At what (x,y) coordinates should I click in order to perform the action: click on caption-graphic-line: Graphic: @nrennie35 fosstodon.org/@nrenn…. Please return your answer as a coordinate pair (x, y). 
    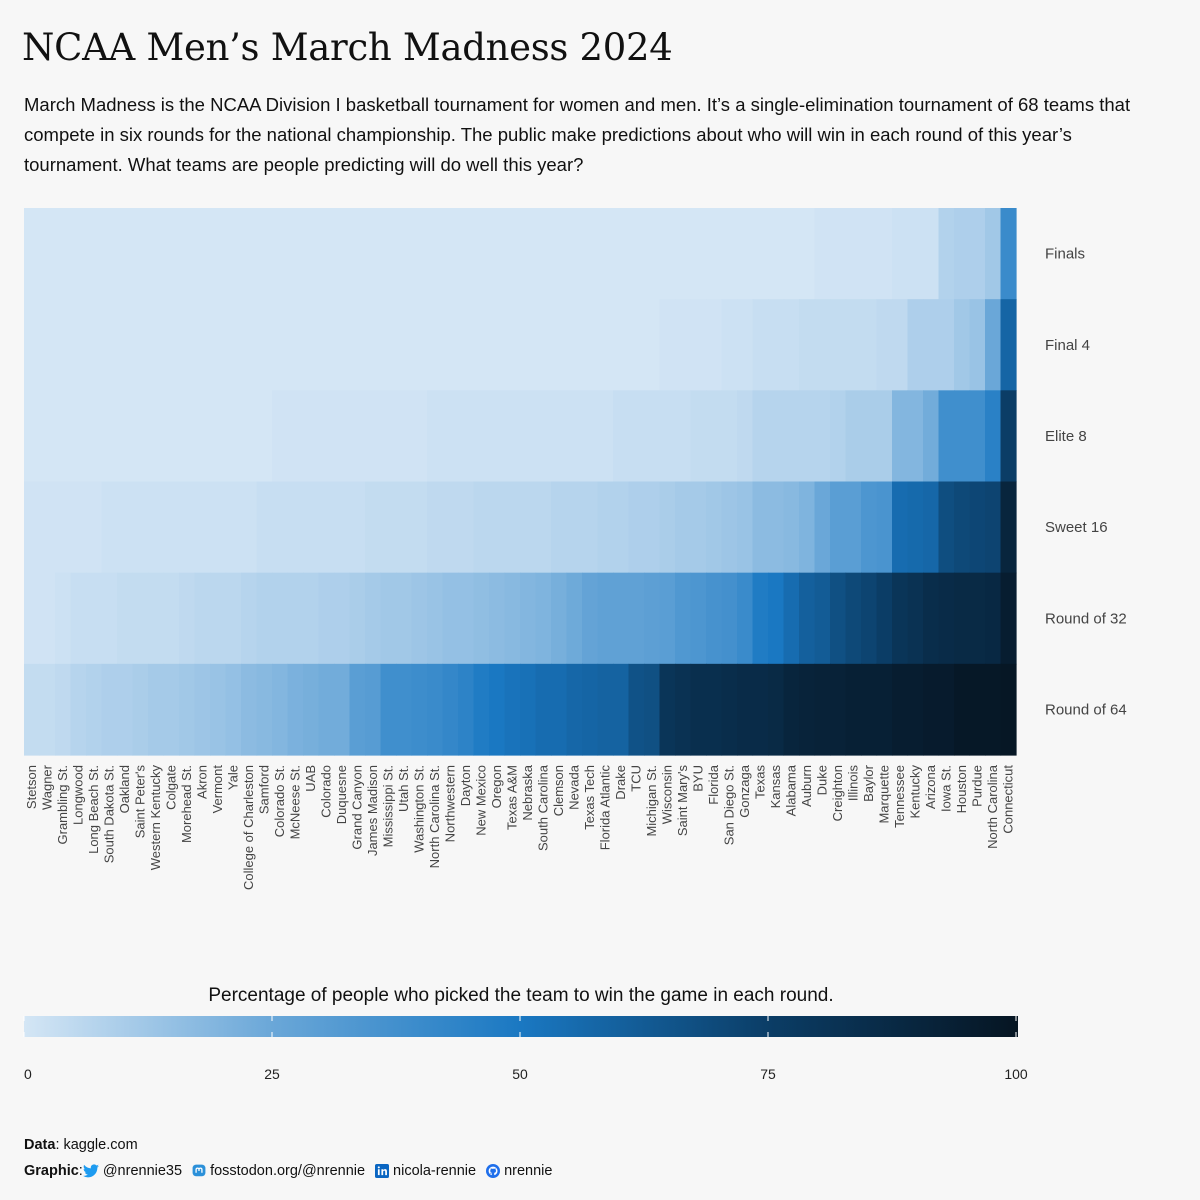
    Looking at the image, I should click on (293, 1171).